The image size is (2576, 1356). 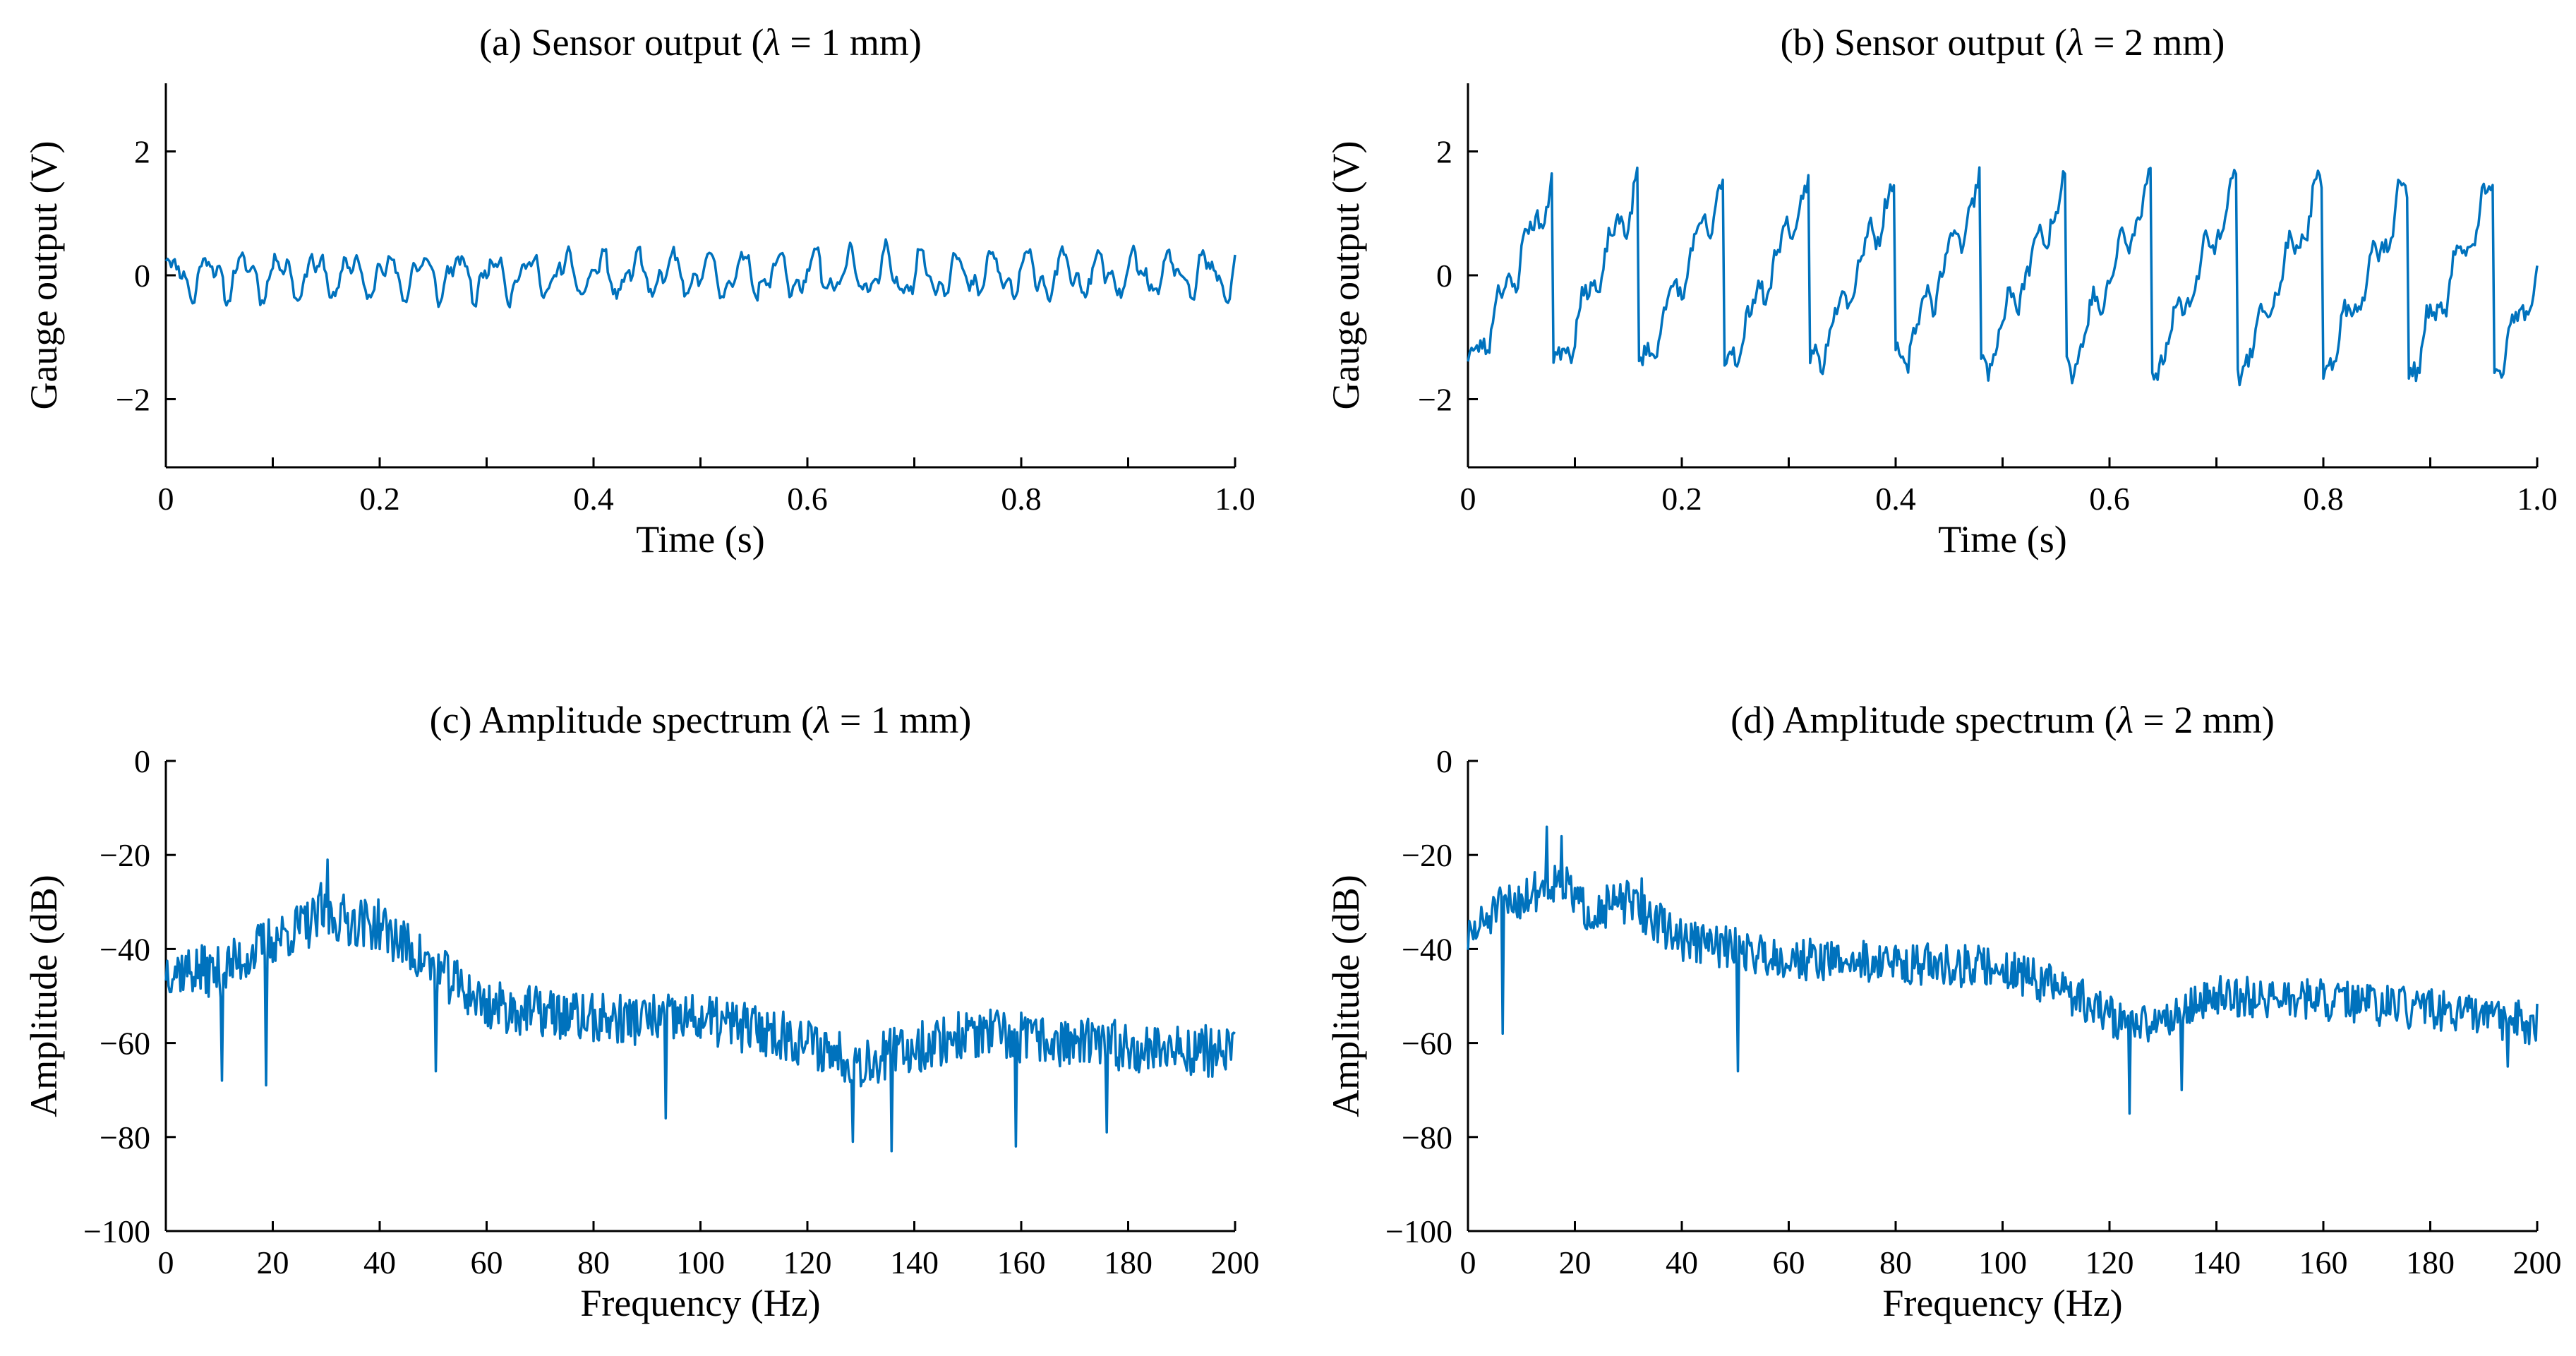 I want to click on chart-title: (b) Sensor output (λ = 2 mm), so click(x=2003, y=43).